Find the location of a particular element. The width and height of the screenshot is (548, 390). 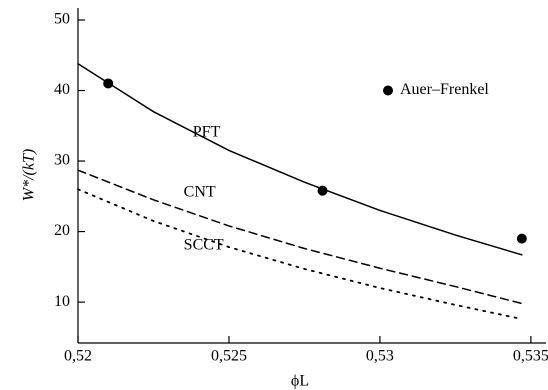

series-label: CNT is located at coordinates (200, 191).